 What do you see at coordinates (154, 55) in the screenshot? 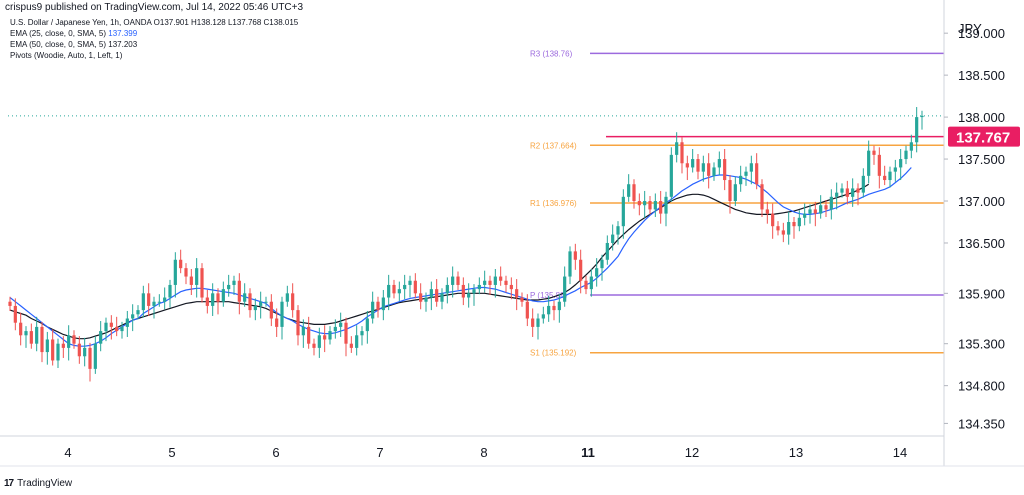
I see `legend-pivots-row: Pivots (Woodie, Auto, 1, Left, 1)` at bounding box center [154, 55].